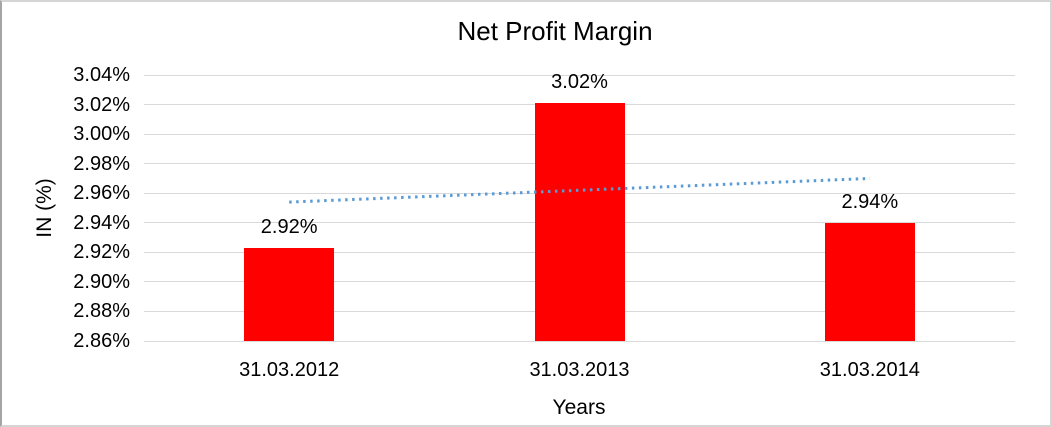 Image resolution: width=1052 pixels, height=427 pixels. What do you see at coordinates (579, 222) in the screenshot?
I see `bar-31.03.2013` at bounding box center [579, 222].